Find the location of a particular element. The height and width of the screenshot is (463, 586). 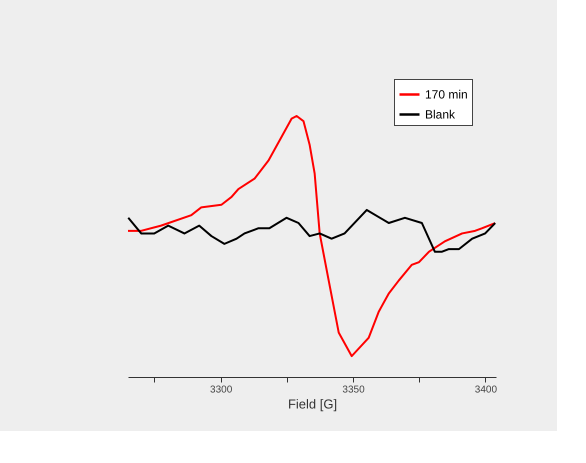

x-tick-label: 3300 is located at coordinates (221, 390).